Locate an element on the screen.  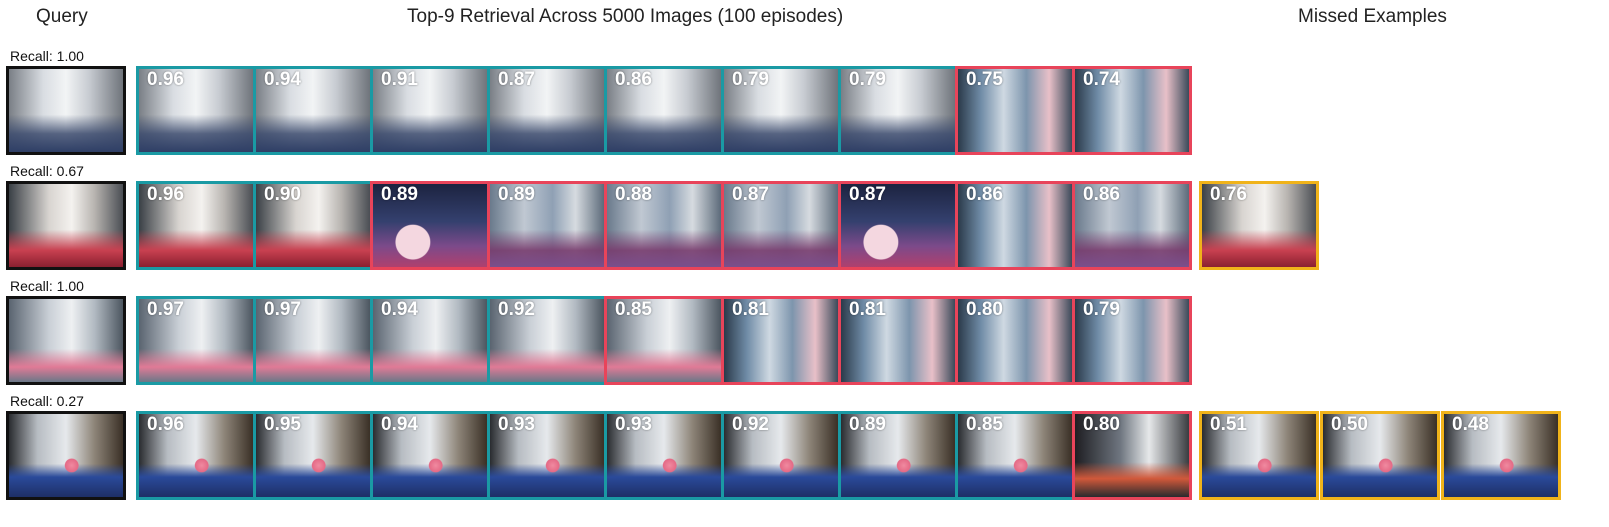
similarity-score: 0.94 is located at coordinates (399, 424).